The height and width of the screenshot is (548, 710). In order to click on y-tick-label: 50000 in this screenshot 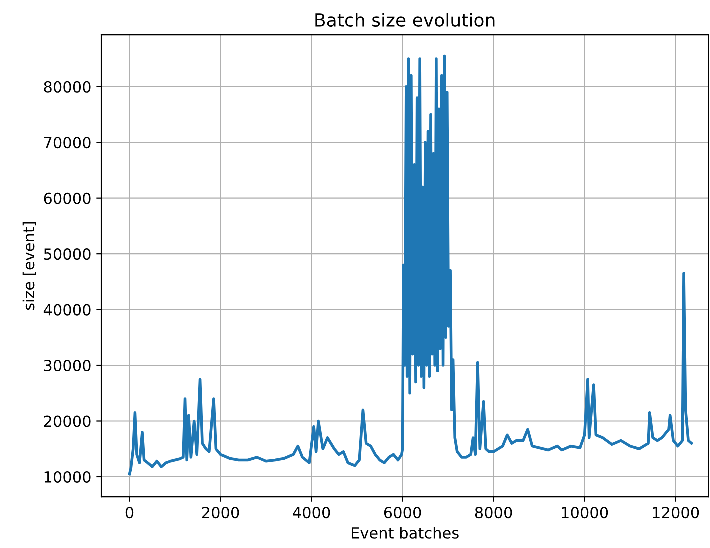, I will do `click(67, 254)`.